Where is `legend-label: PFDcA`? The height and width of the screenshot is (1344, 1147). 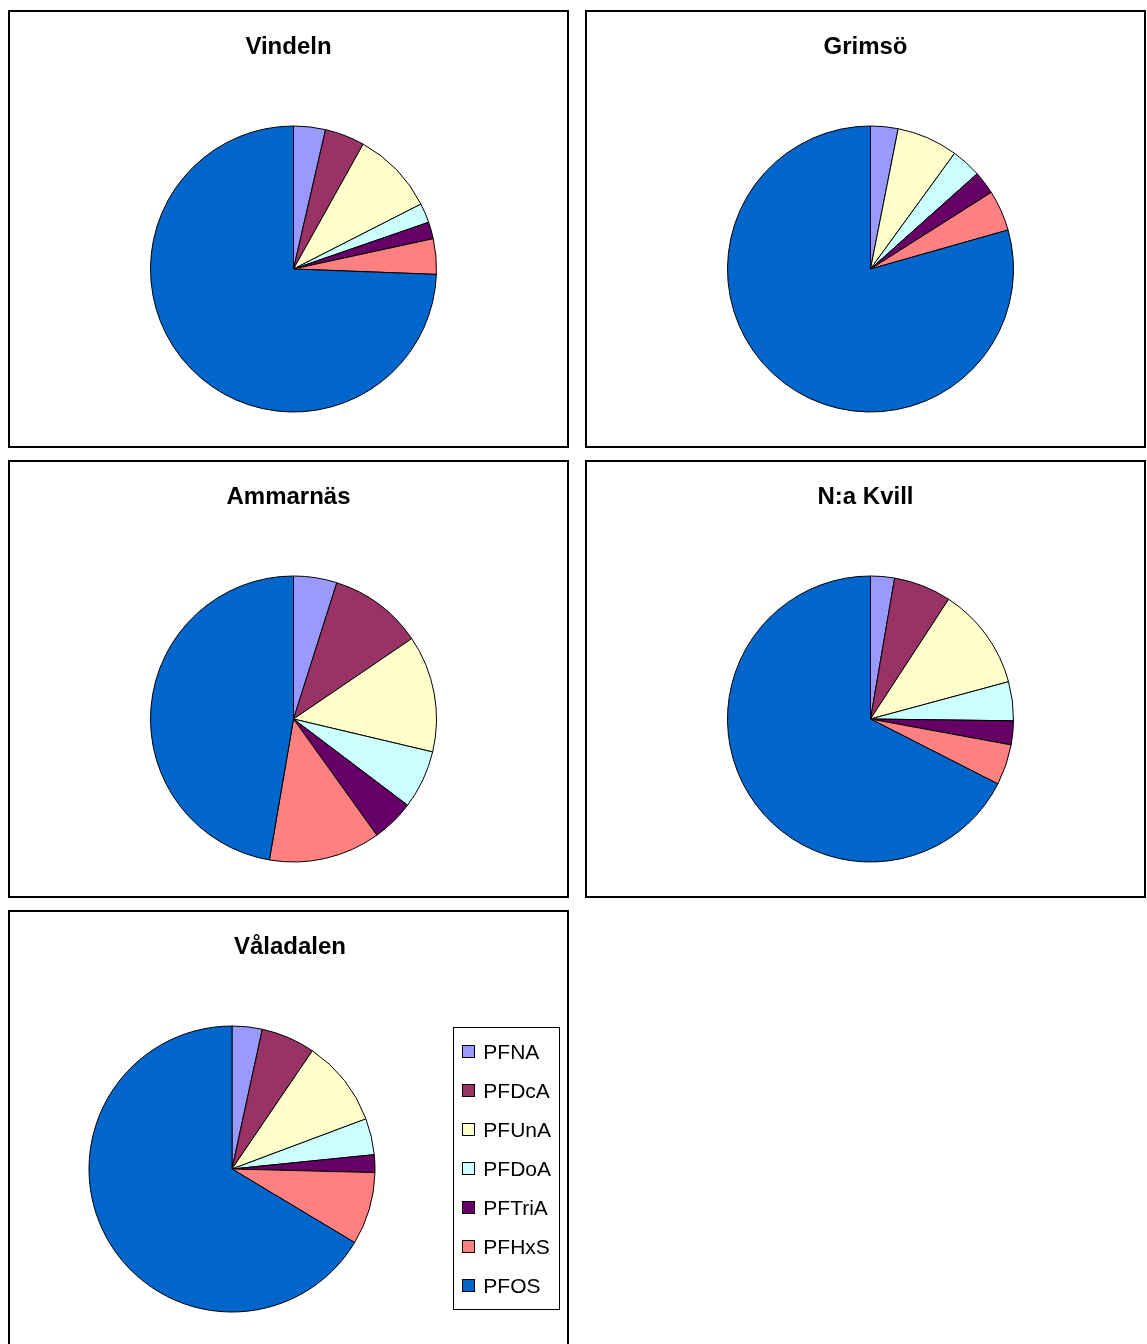 legend-label: PFDcA is located at coordinates (516, 1090).